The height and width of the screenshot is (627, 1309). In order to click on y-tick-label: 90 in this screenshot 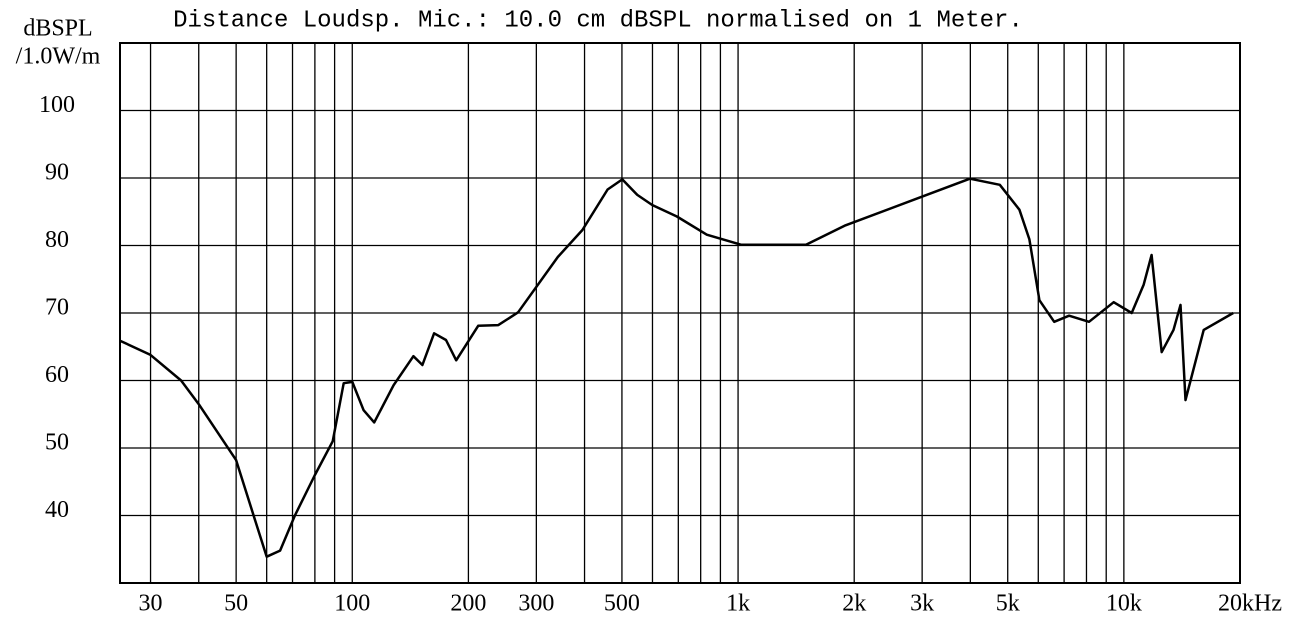, I will do `click(57, 173)`.